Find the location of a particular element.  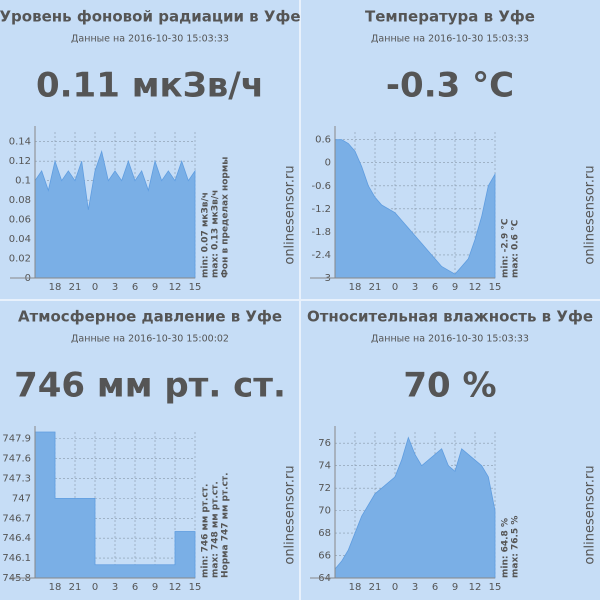

y-tick-label: 746.7 is located at coordinates (16, 518).